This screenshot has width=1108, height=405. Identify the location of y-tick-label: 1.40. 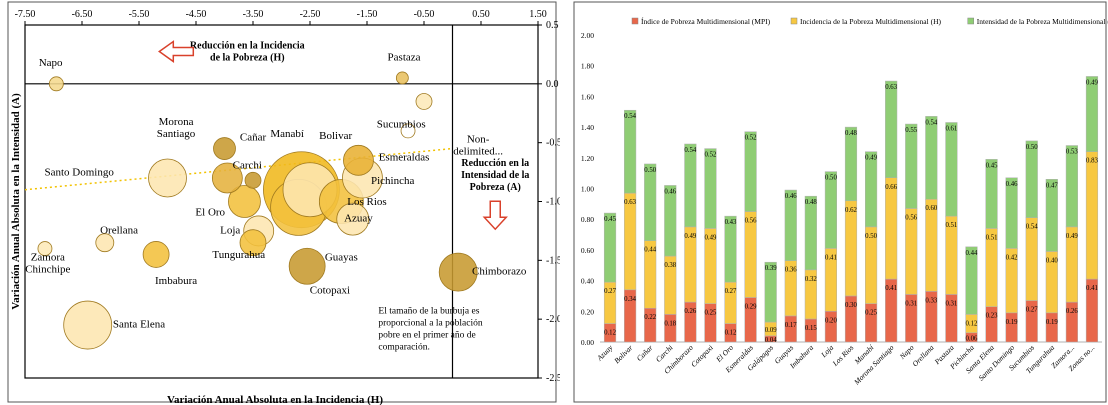
(587, 127).